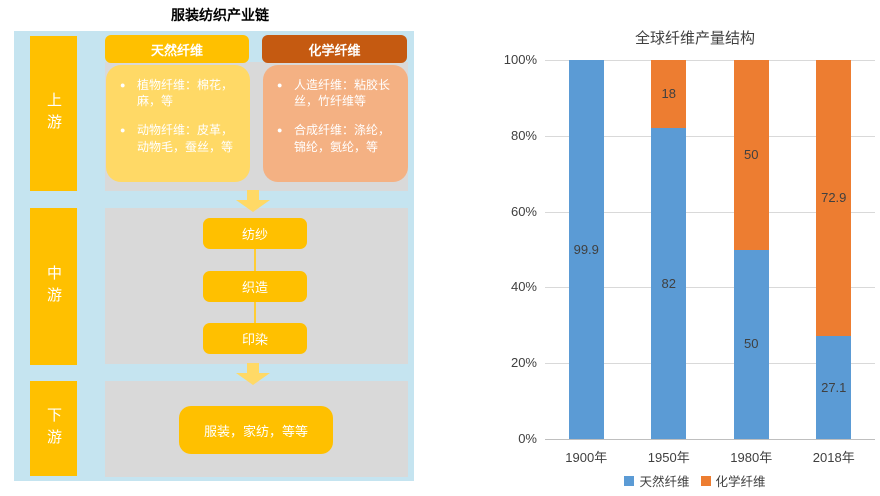 Image resolution: width=880 pixels, height=496 pixels. Describe the element at coordinates (586, 457) in the screenshot. I see `x-tick-label: 1900年` at that location.